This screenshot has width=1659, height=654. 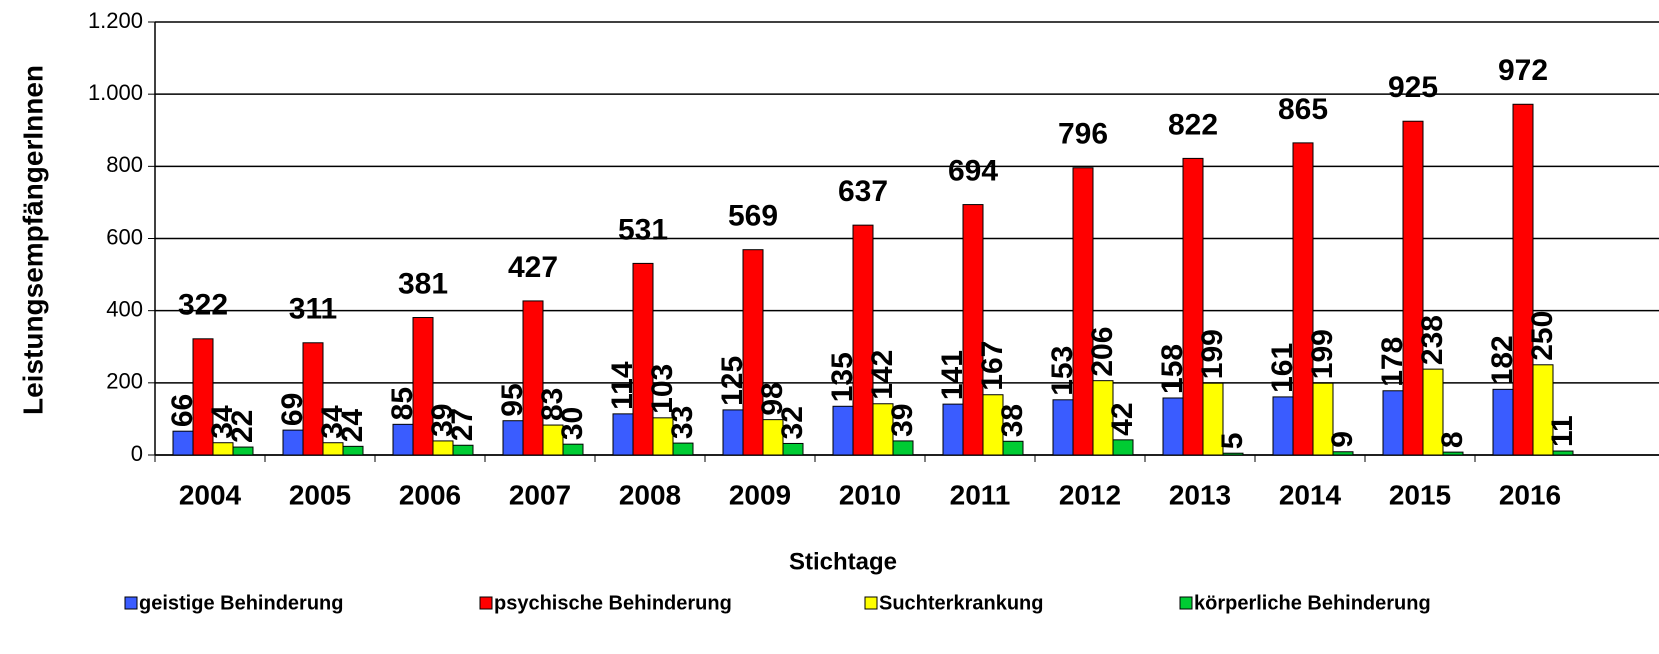 I want to click on data-label: 103, so click(x=662, y=389).